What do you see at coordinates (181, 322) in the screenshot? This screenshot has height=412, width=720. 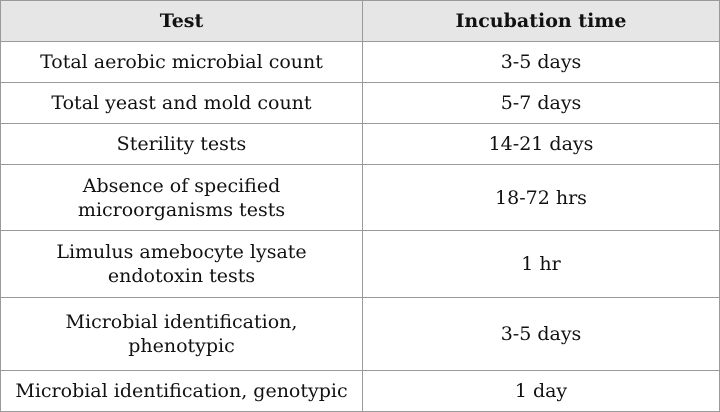 I see `test-line: Microbial identification,` at bounding box center [181, 322].